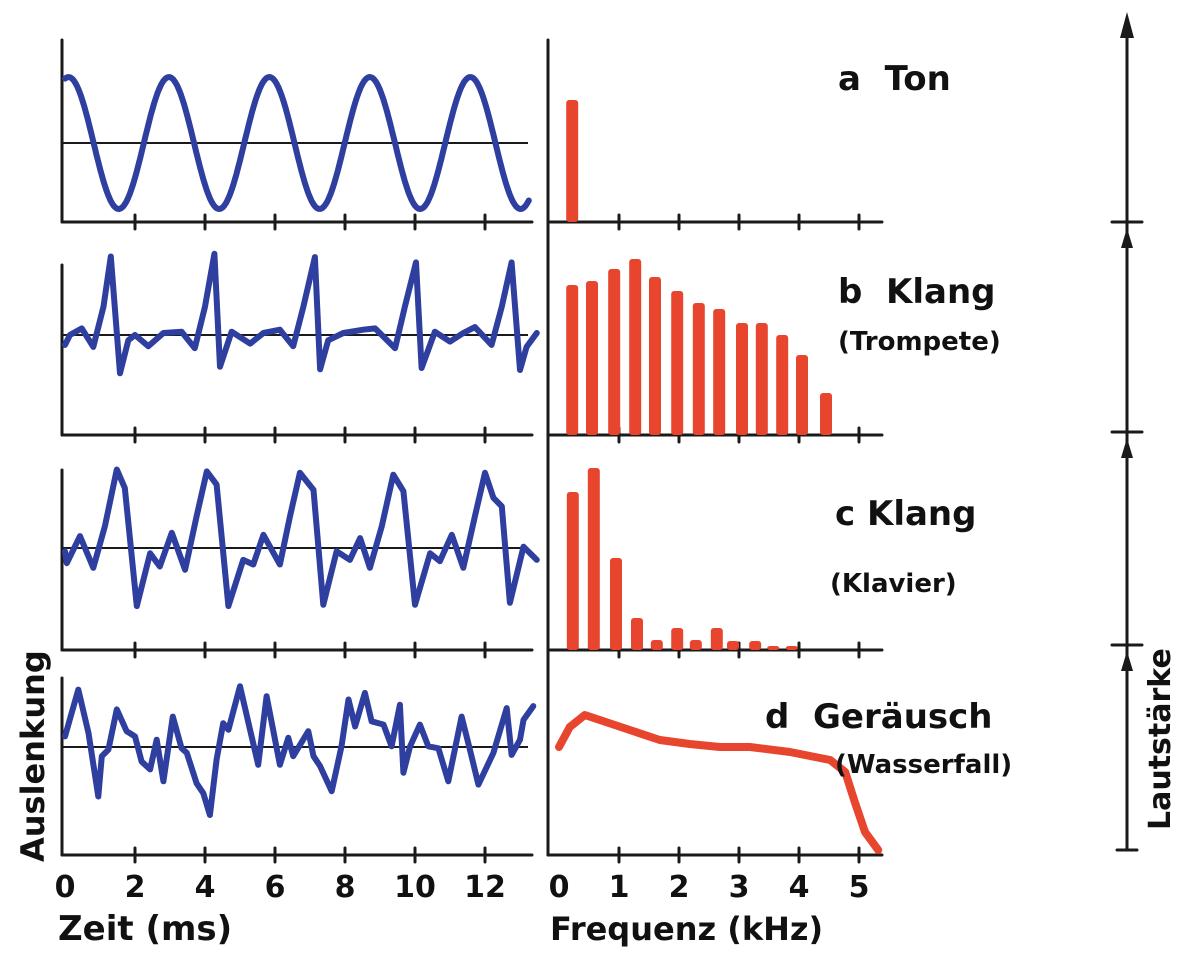 The width and height of the screenshot is (1182, 955). I want to click on freq-tick-label: 1, so click(619, 887).